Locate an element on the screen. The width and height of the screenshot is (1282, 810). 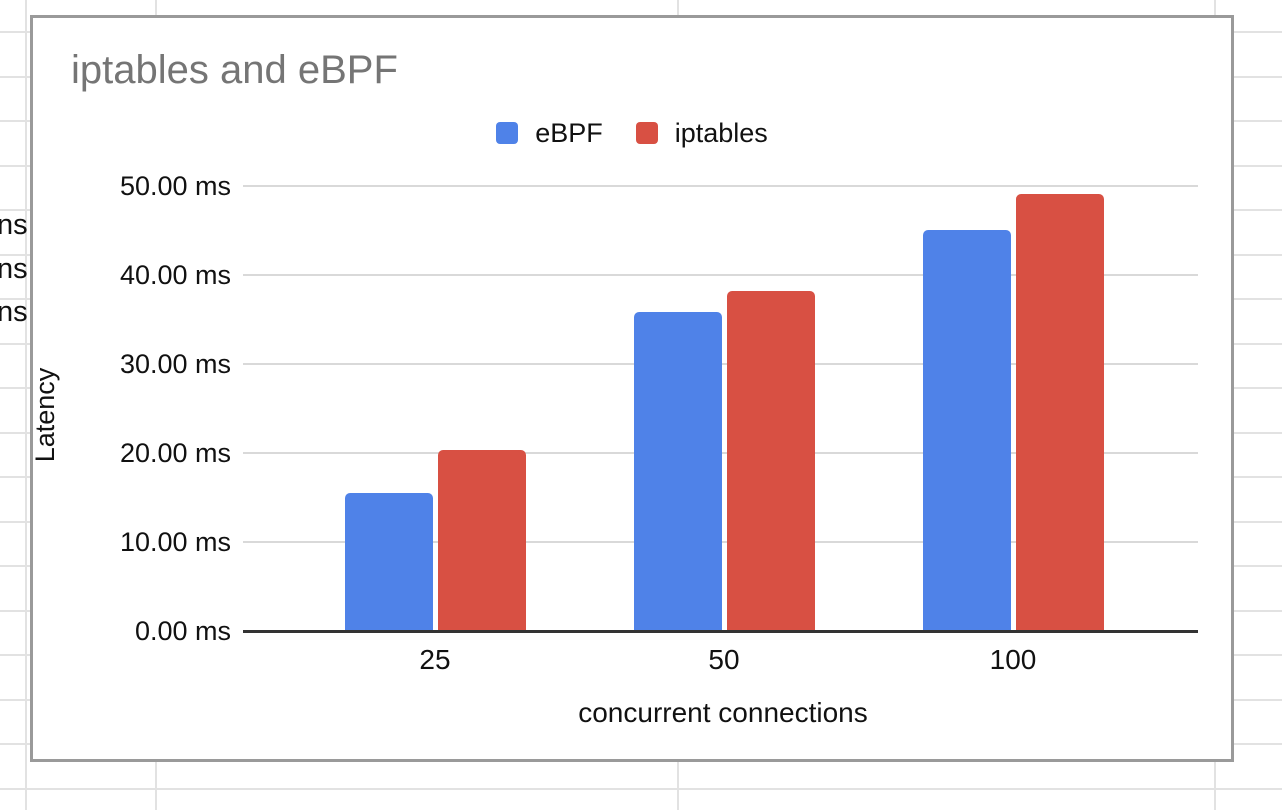
y-tick-label: 10.00 ms is located at coordinates (175, 542).